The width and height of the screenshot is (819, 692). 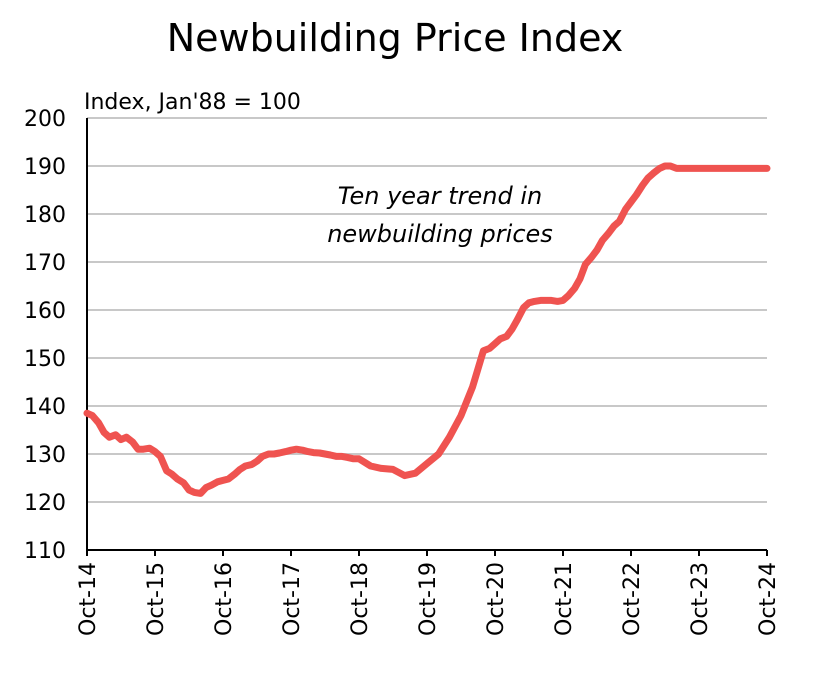 I want to click on y-tick-label: 130, so click(x=45, y=455).